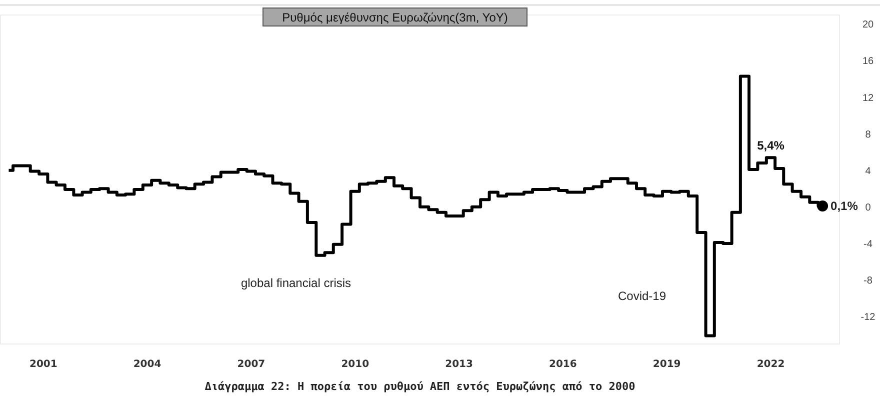 This screenshot has width=888, height=401. Describe the element at coordinates (296, 283) in the screenshot. I see `annotation: global financial crisis` at that location.